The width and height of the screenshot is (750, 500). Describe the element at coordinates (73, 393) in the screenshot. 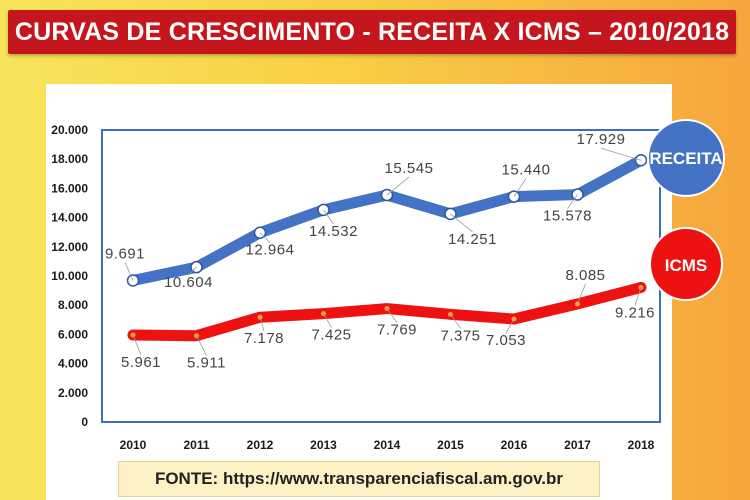

I see `y-tick-label: 2.000` at that location.